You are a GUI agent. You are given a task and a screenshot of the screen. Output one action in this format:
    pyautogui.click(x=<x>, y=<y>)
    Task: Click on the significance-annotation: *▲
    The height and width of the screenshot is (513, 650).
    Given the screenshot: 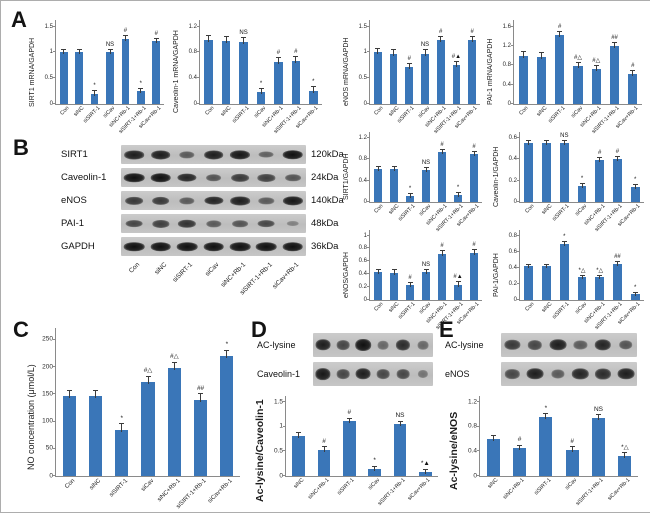 What is the action you would take?
    pyautogui.click(x=425, y=464)
    